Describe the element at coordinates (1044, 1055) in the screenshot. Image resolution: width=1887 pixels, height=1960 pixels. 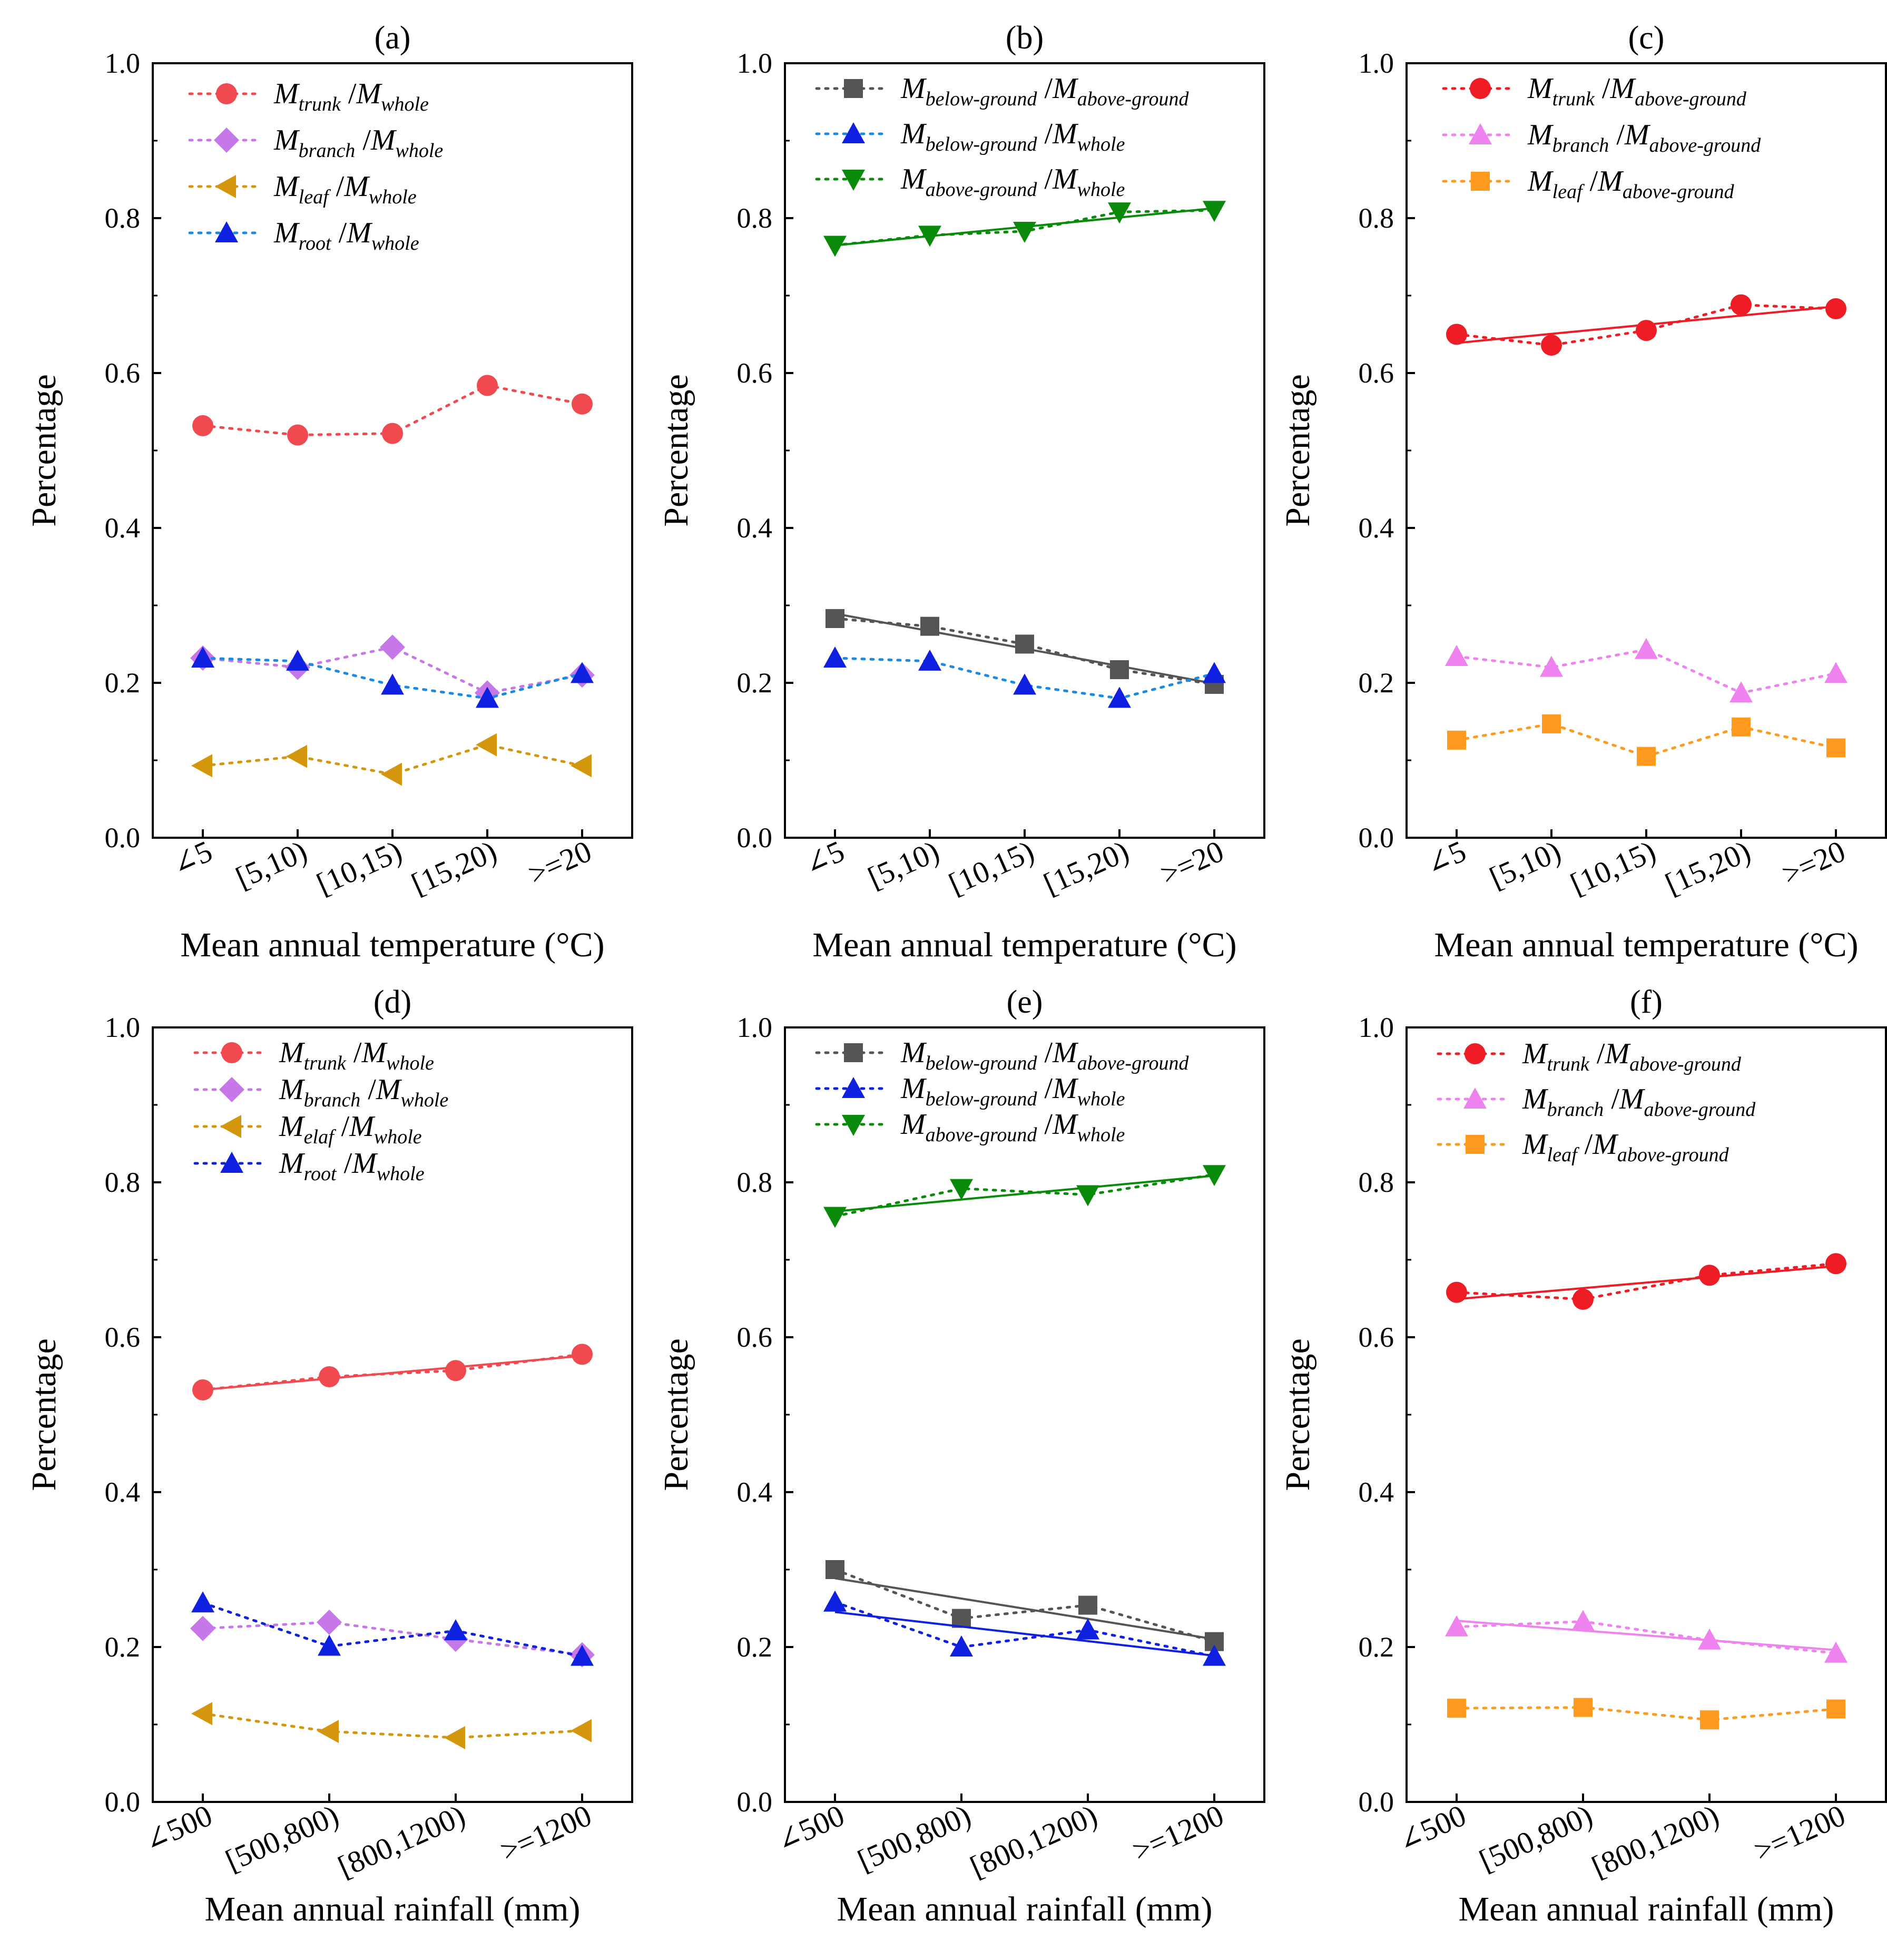
I see `legend-label: Mbelow-ground /Mabove-ground` at that location.